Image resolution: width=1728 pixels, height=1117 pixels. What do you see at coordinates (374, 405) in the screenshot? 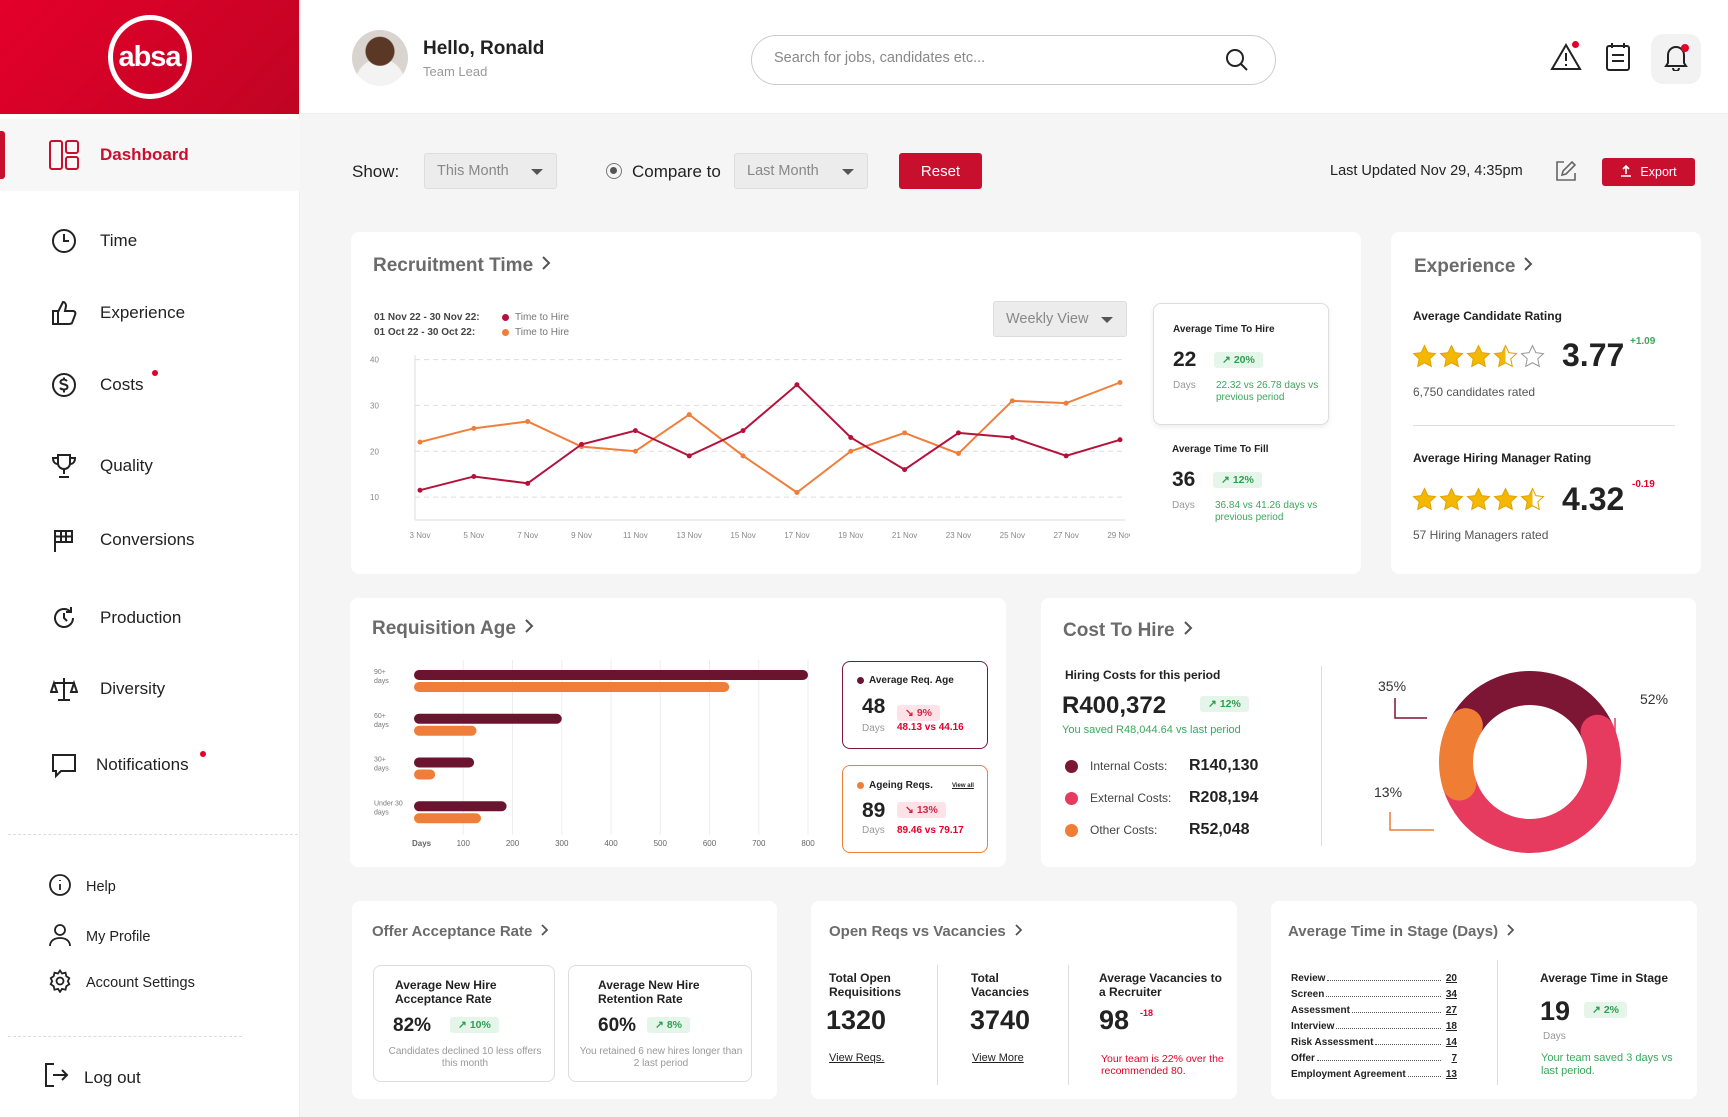
I see `y-tick-label: 30` at bounding box center [374, 405].